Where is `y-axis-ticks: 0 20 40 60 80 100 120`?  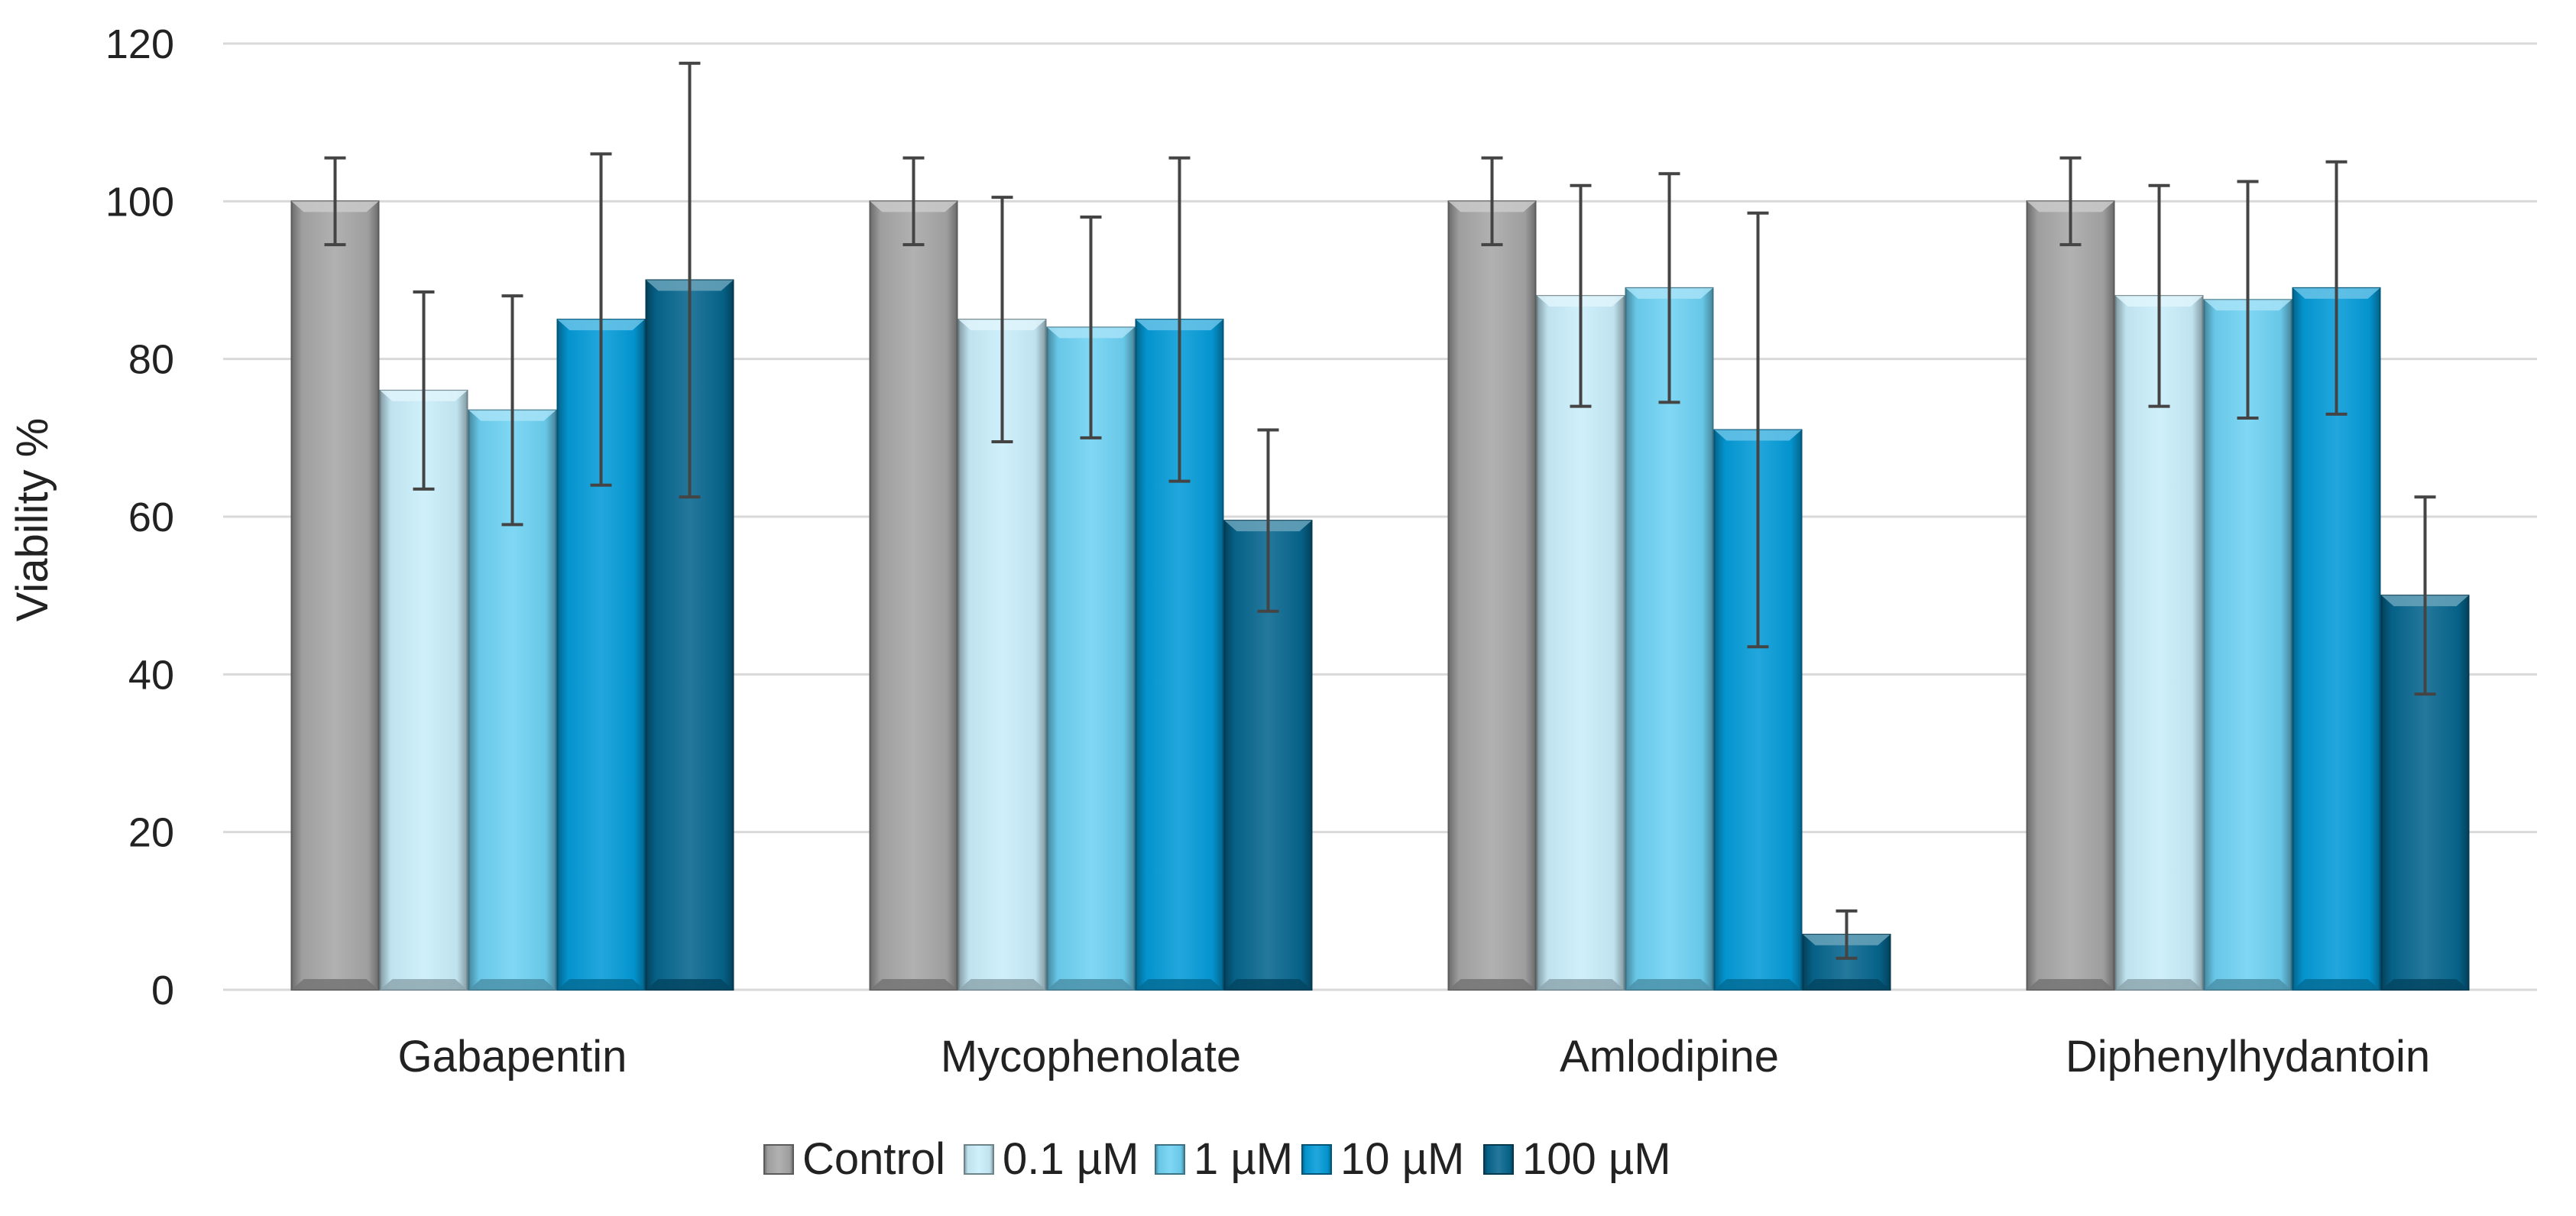 y-axis-ticks: 0 20 40 60 80 100 120 is located at coordinates (139, 517).